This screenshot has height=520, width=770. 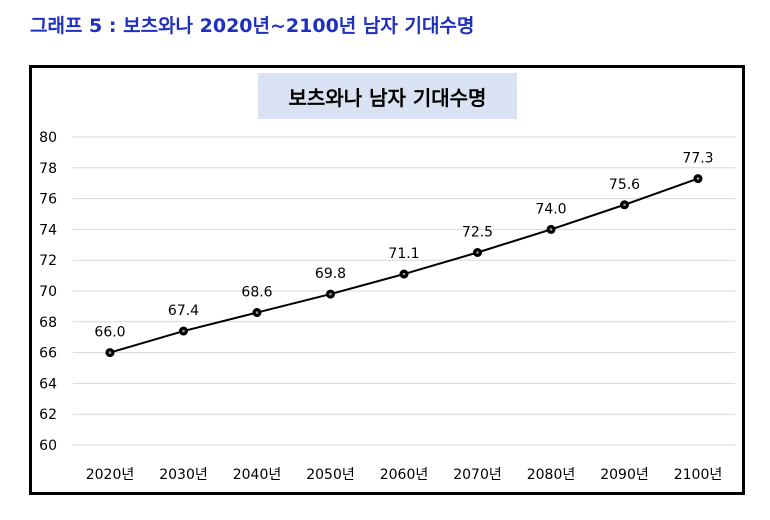 I want to click on data-label: 75.6, so click(x=624, y=185).